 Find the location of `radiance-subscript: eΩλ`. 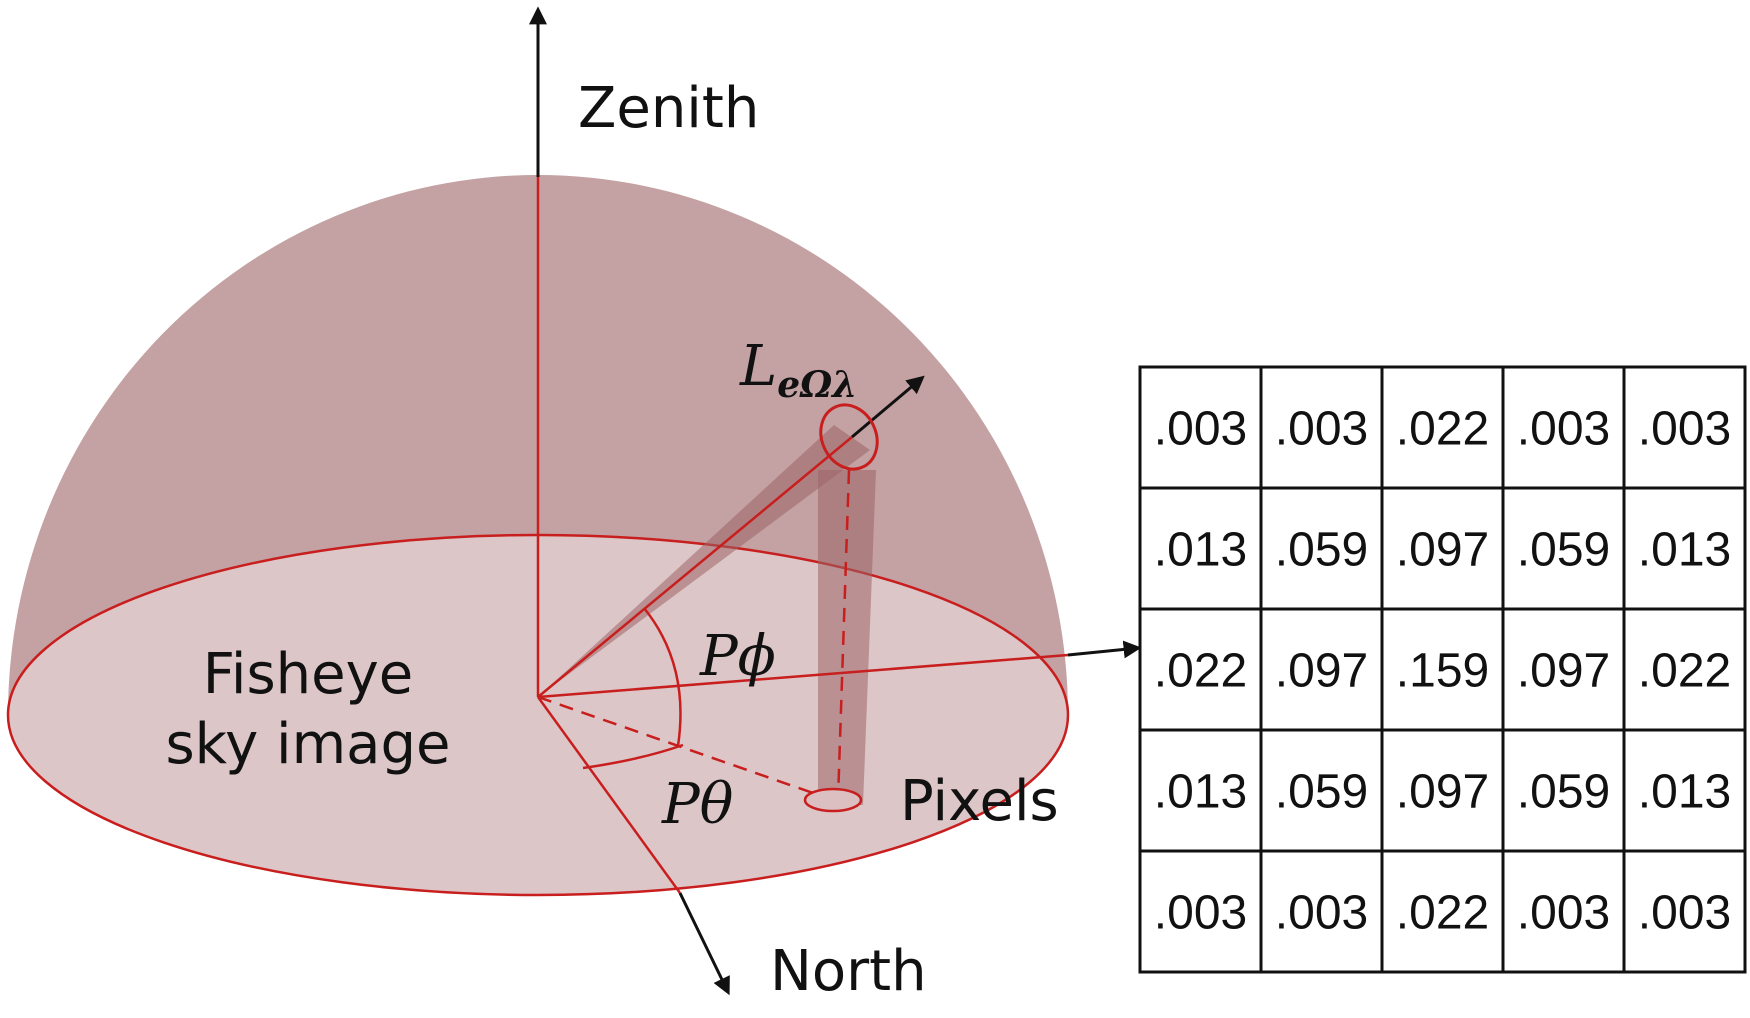

radiance-subscript: eΩλ is located at coordinates (817, 385).